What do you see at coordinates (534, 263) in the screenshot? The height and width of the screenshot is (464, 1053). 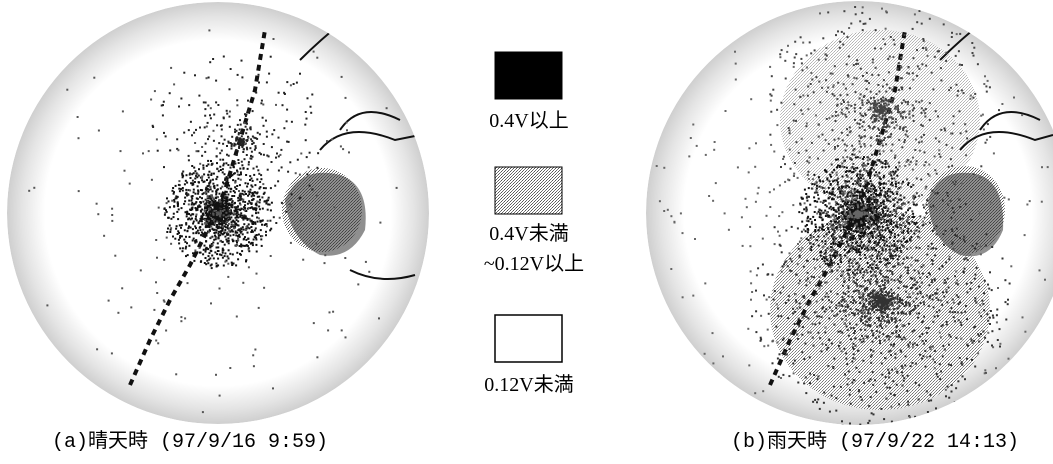 I see `legend-label: ~0.12V以上` at bounding box center [534, 263].